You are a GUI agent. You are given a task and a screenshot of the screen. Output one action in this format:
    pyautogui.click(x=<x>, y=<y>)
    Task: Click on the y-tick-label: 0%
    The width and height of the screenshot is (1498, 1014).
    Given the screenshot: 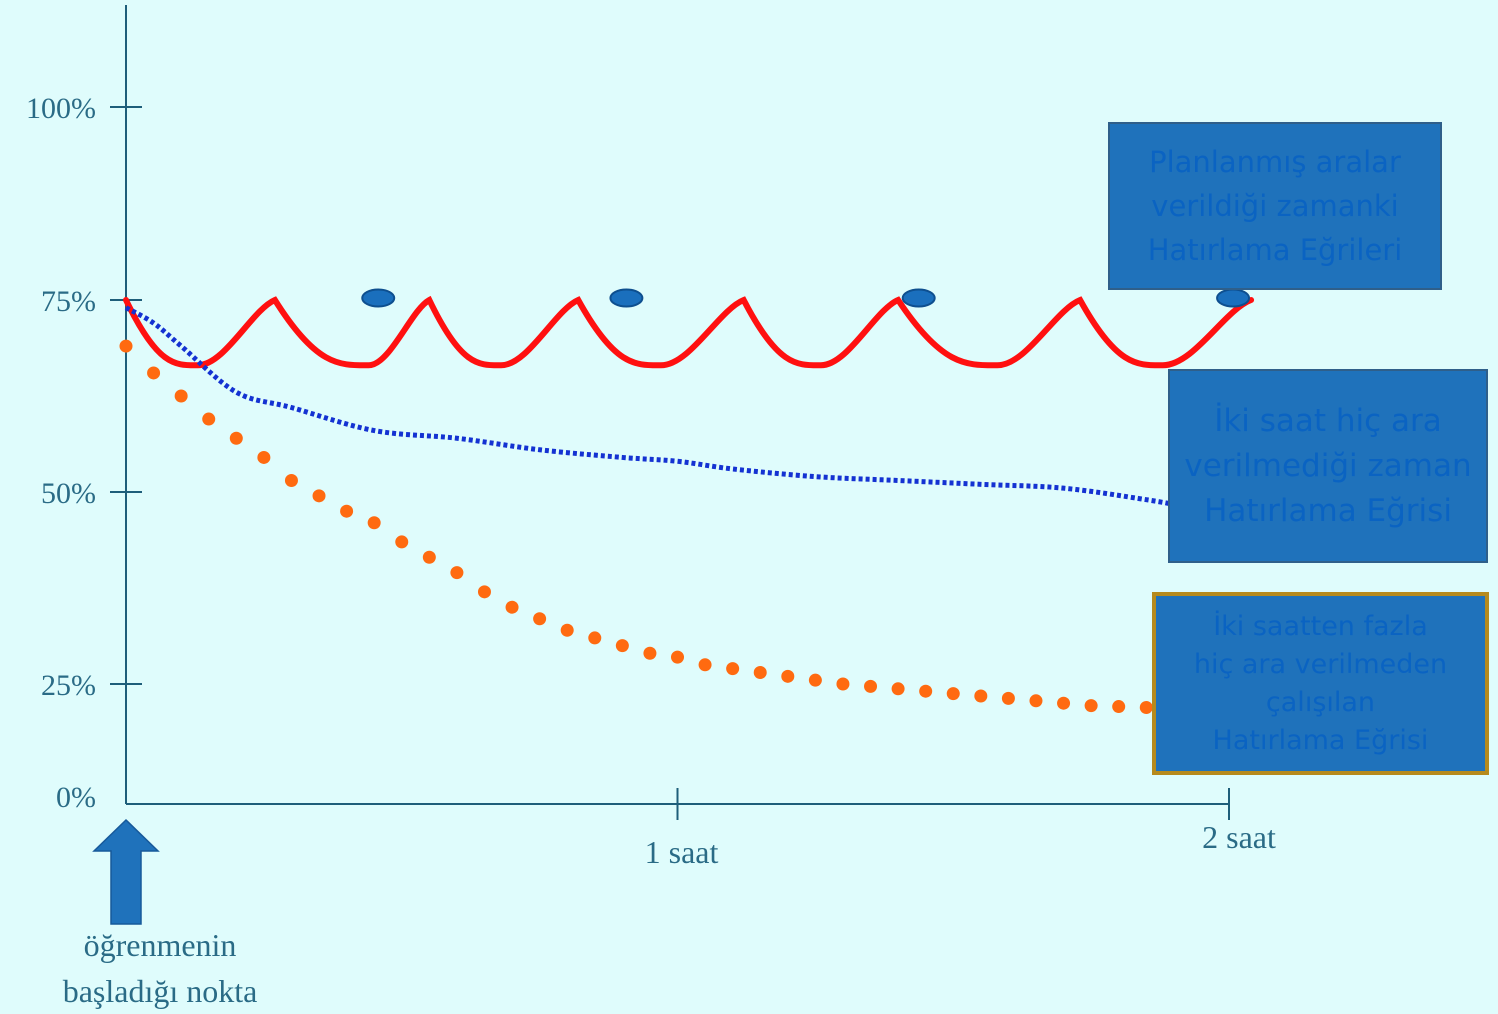 What is the action you would take?
    pyautogui.click(x=76, y=797)
    